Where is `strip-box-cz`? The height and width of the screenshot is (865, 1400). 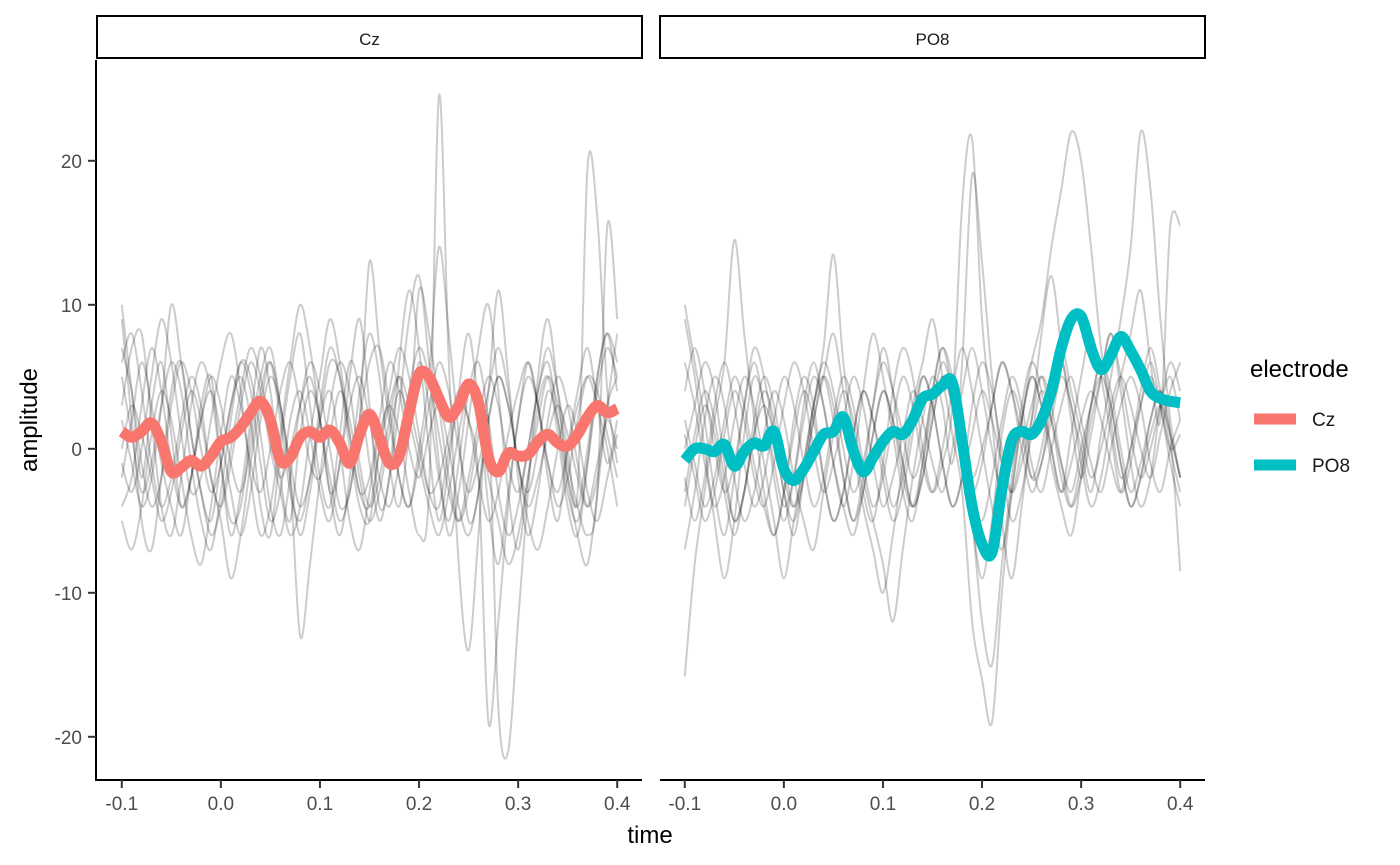
strip-box-cz is located at coordinates (369, 37).